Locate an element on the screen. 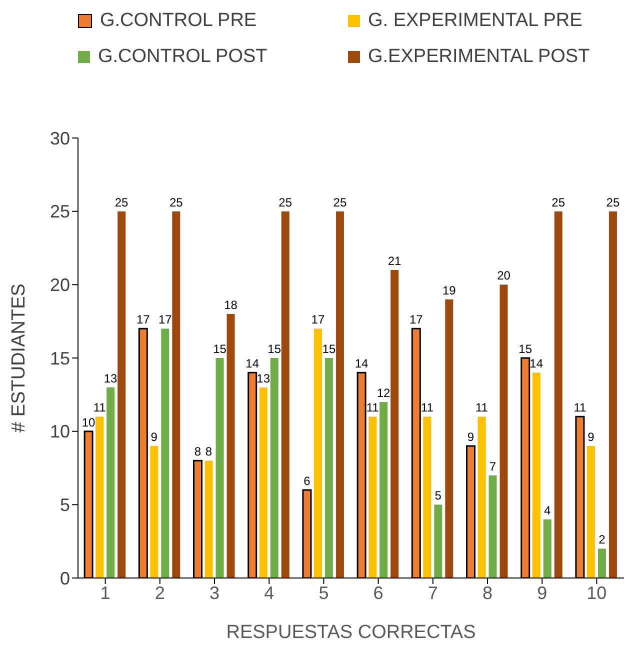  data-label: 4 is located at coordinates (548, 510).